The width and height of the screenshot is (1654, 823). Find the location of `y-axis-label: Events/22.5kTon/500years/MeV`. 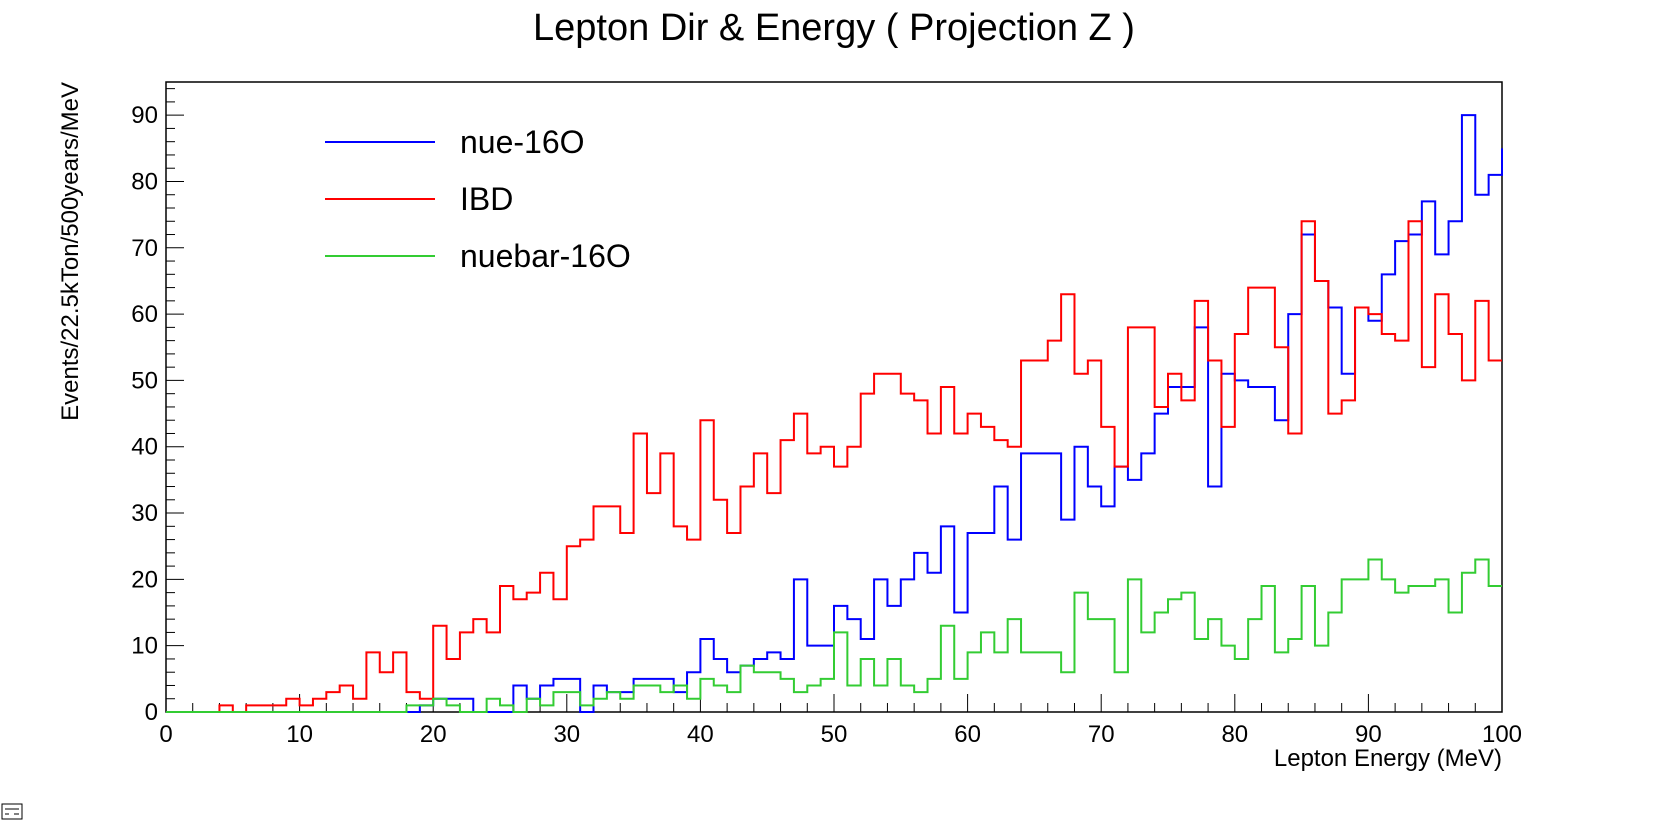

y-axis-label: Events/22.5kTon/500years/MeV is located at coordinates (70, 251).